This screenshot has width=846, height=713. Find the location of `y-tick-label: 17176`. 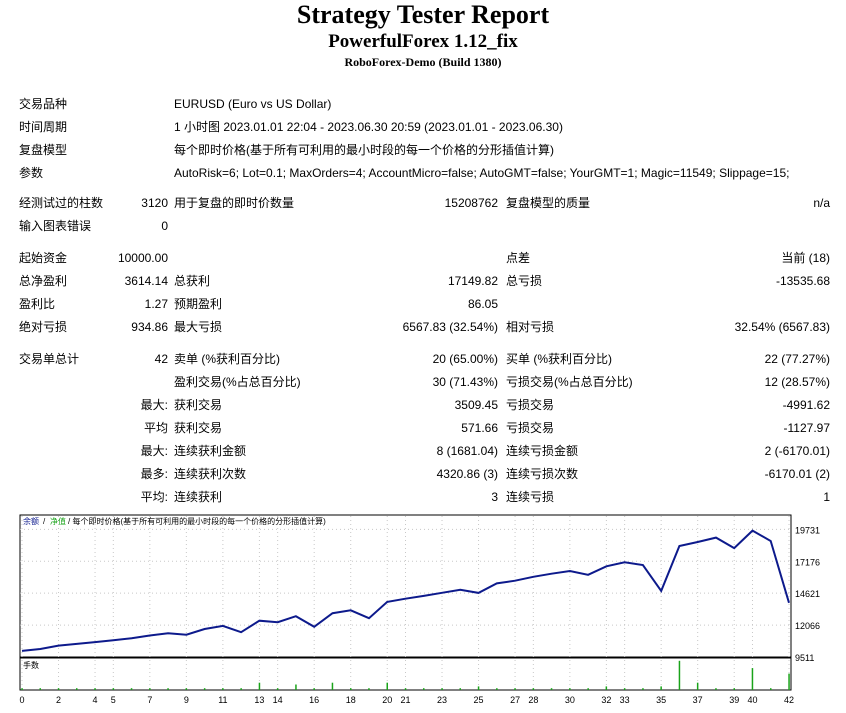

y-tick-label: 17176 is located at coordinates (807, 562).